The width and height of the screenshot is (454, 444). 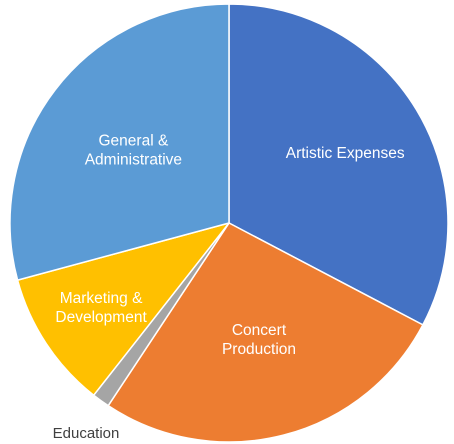 I want to click on slice-label-artistic-expenses: Artistic Expenses, so click(x=345, y=153).